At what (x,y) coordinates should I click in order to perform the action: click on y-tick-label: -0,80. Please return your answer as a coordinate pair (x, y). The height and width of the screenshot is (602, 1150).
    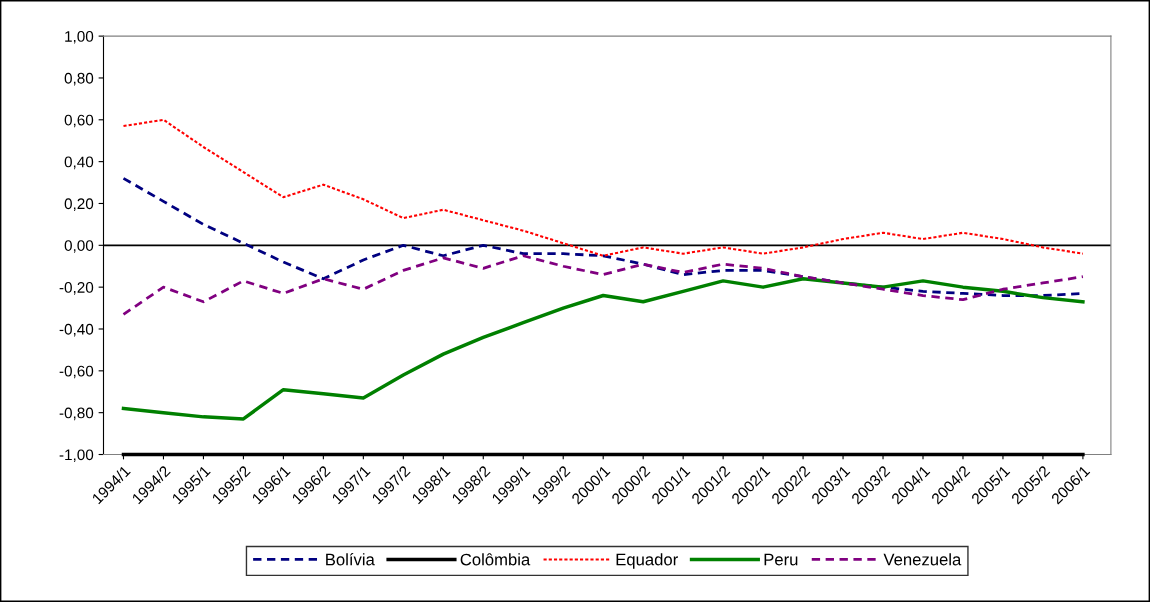
    Looking at the image, I should click on (76, 414).